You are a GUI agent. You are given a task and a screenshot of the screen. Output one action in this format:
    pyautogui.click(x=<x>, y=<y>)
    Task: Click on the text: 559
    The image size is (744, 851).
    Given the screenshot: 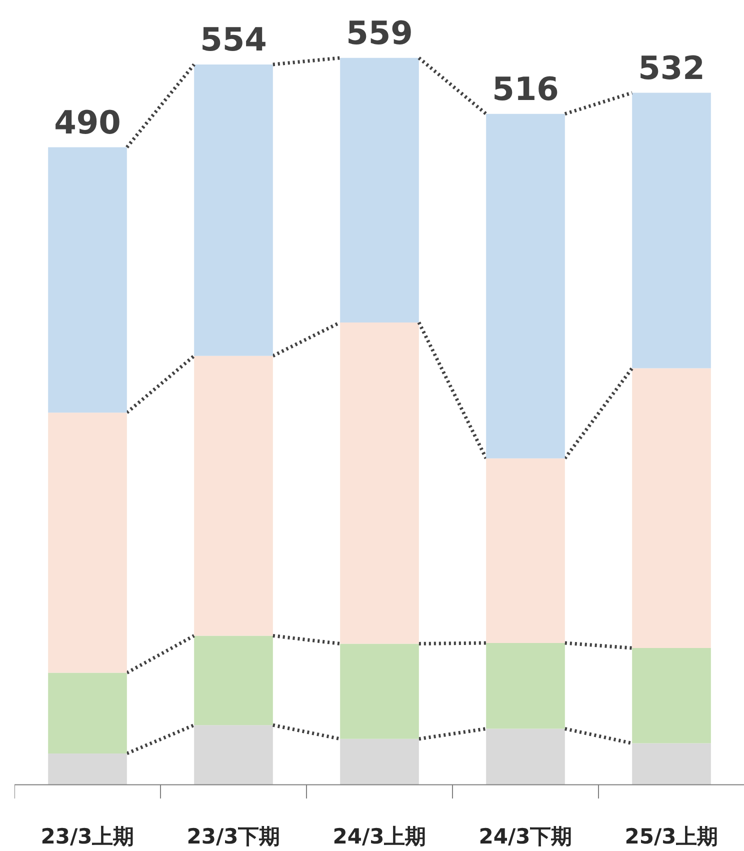 What is the action you would take?
    pyautogui.click(x=379, y=33)
    